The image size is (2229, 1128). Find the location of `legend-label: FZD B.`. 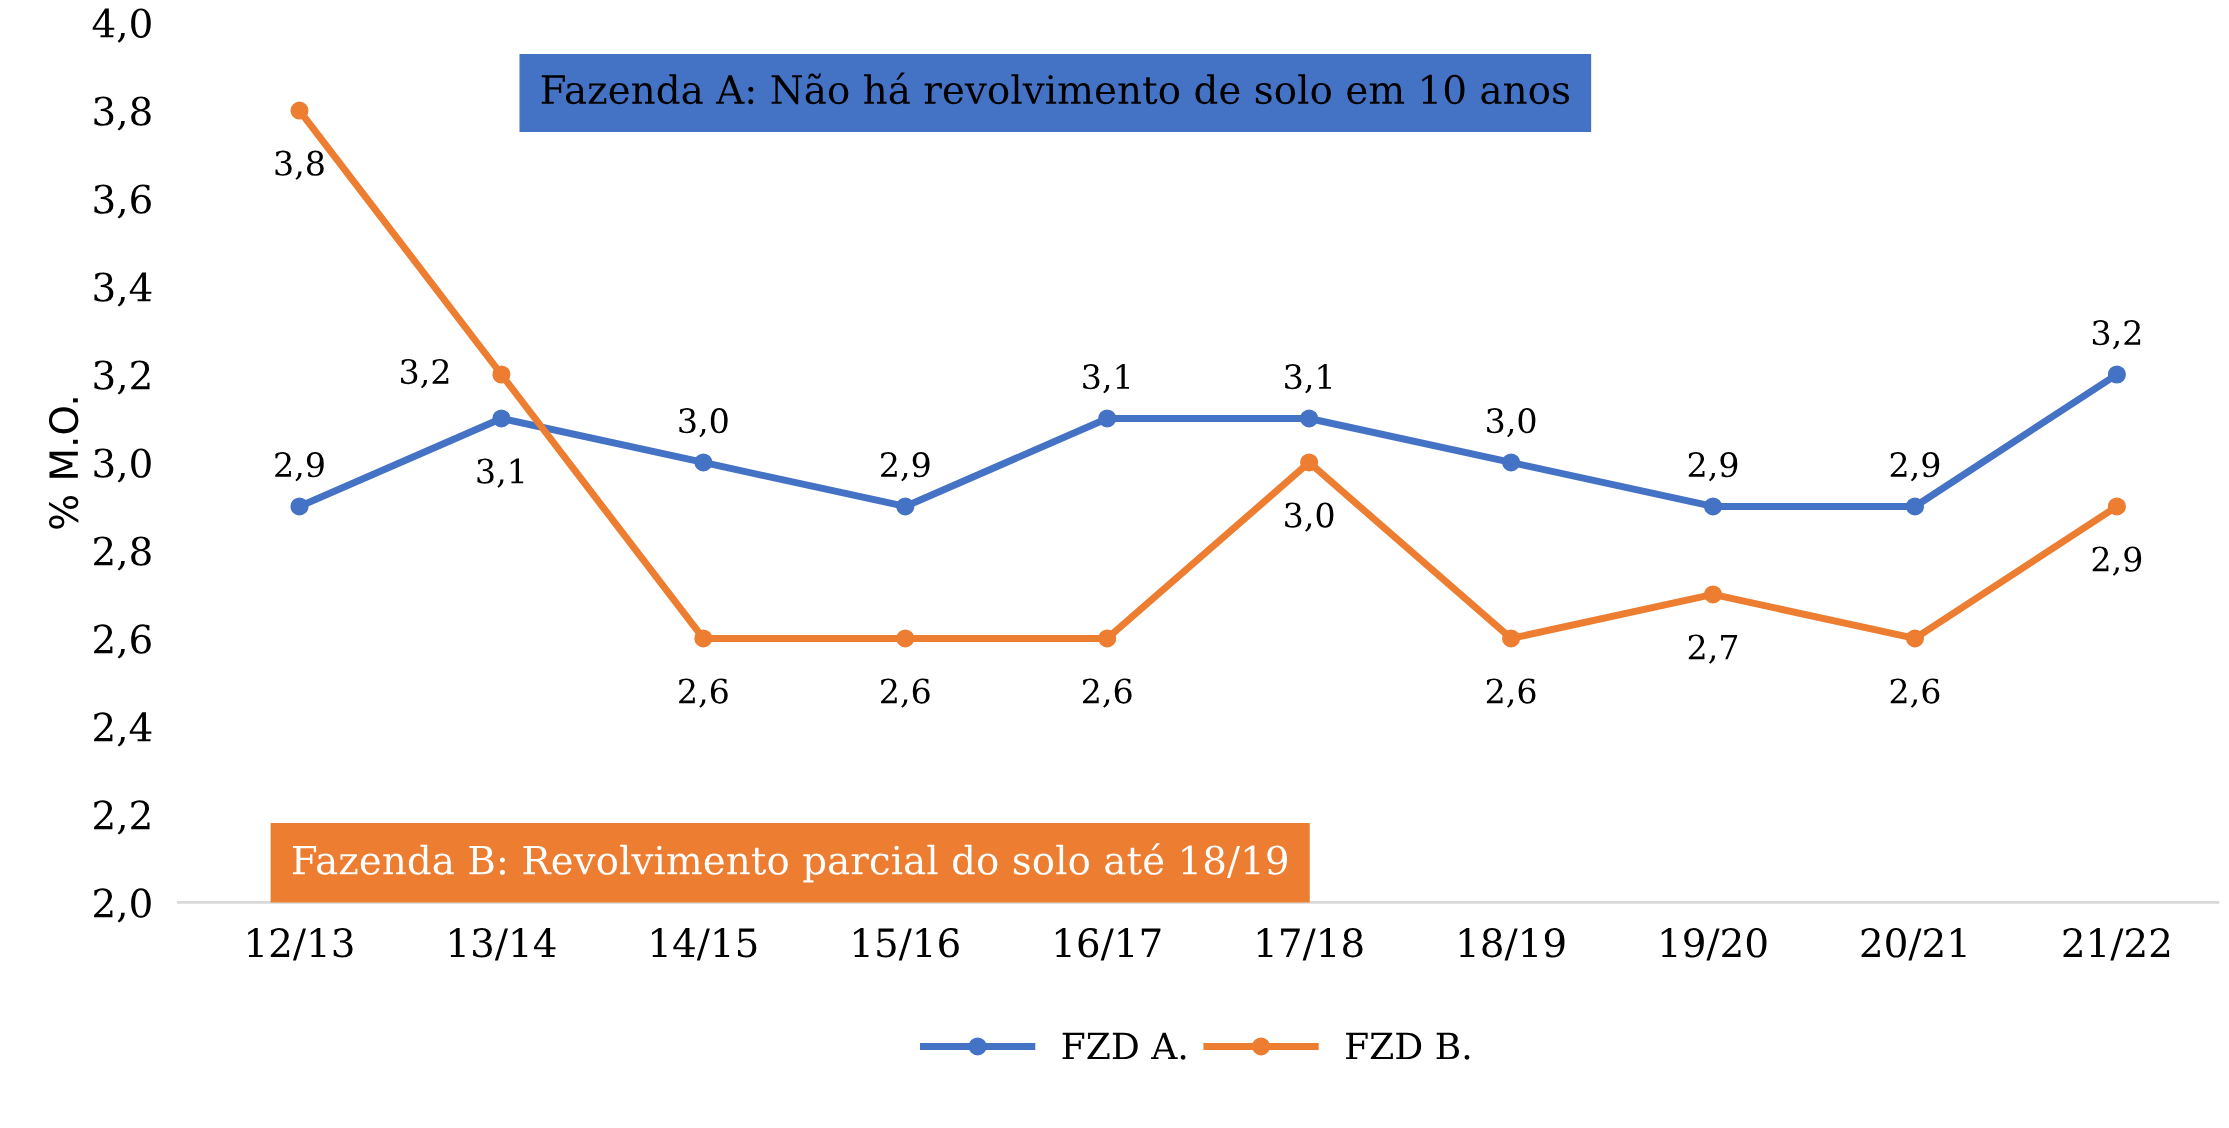

legend-label: FZD B. is located at coordinates (1408, 1046).